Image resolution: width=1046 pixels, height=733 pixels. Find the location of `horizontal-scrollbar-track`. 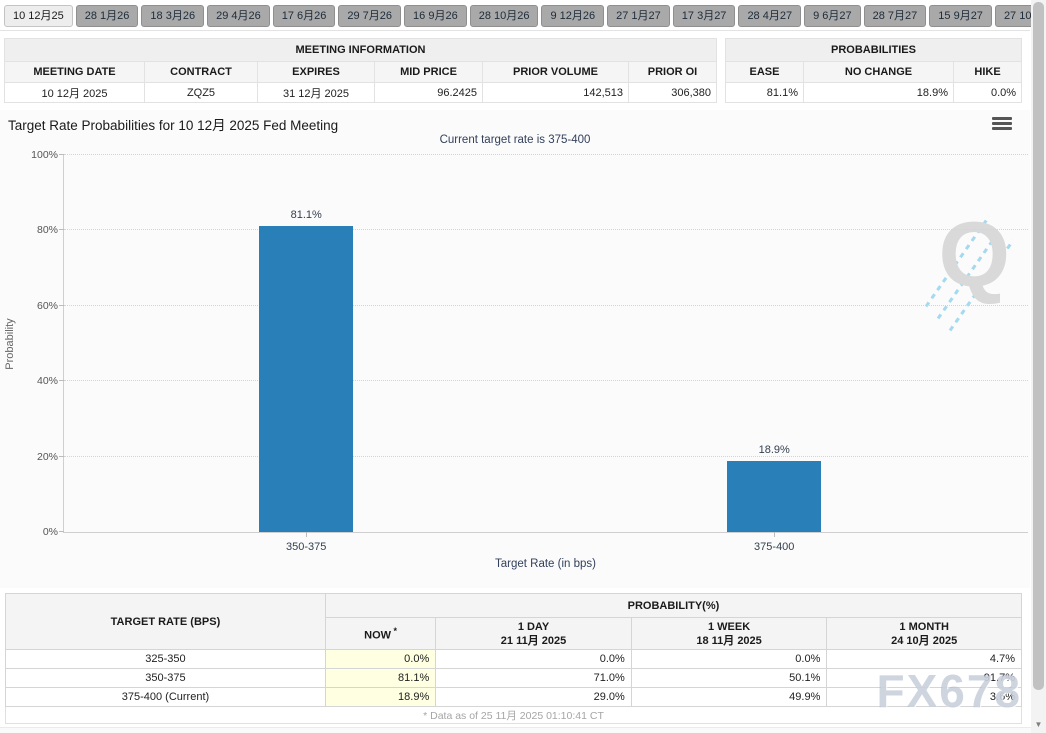

horizontal-scrollbar-track is located at coordinates (515, 730).